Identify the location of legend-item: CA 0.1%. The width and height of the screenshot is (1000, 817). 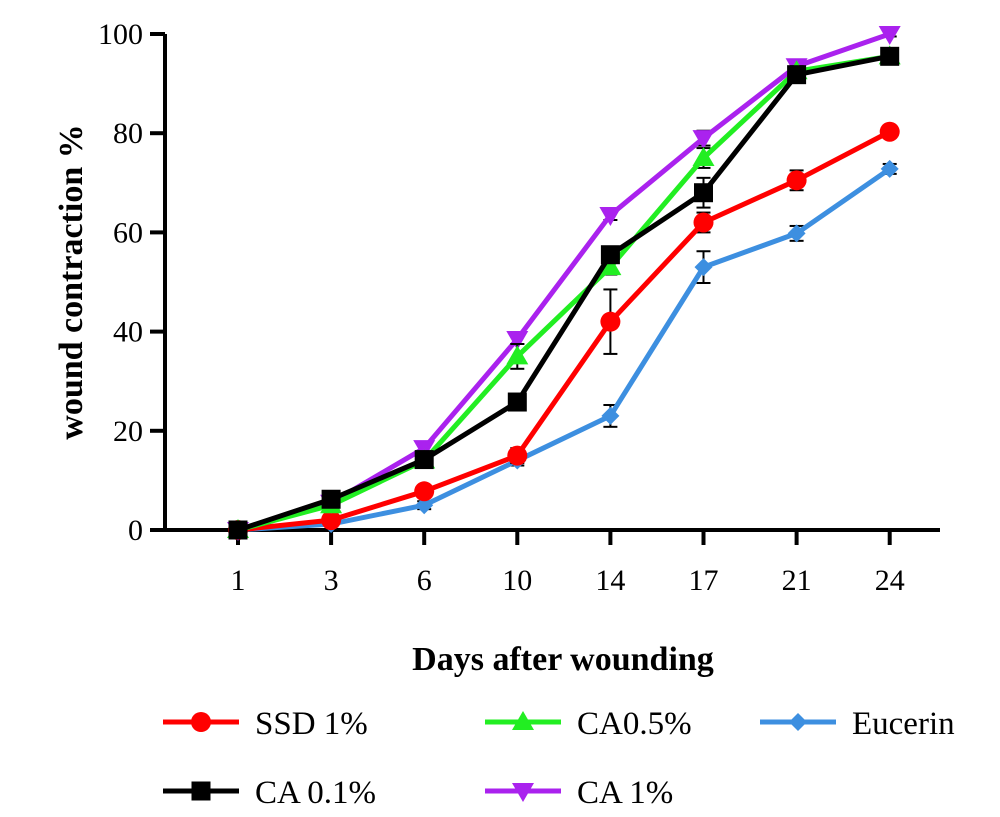
(269, 793).